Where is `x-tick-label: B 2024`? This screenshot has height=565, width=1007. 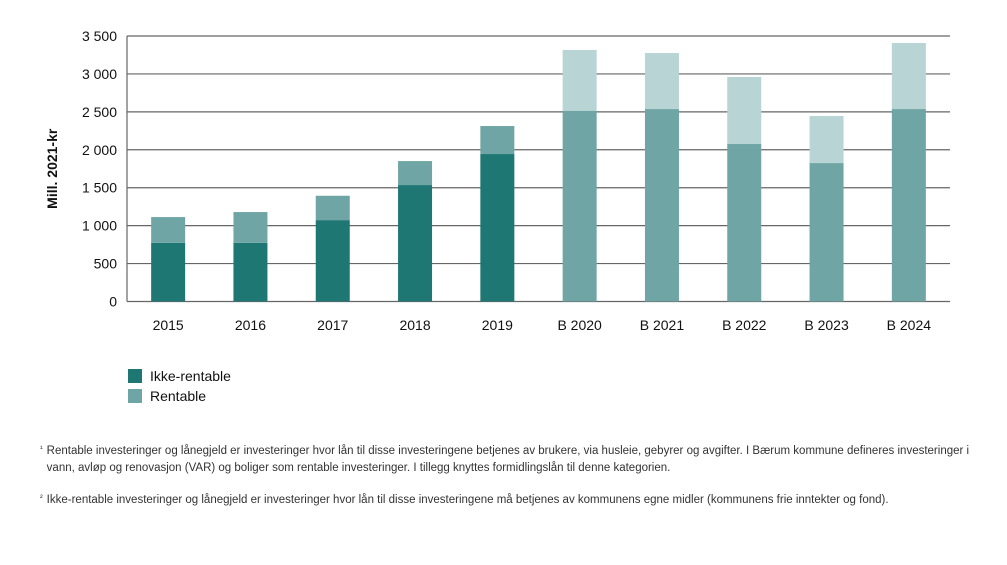
x-tick-label: B 2024 is located at coordinates (909, 325).